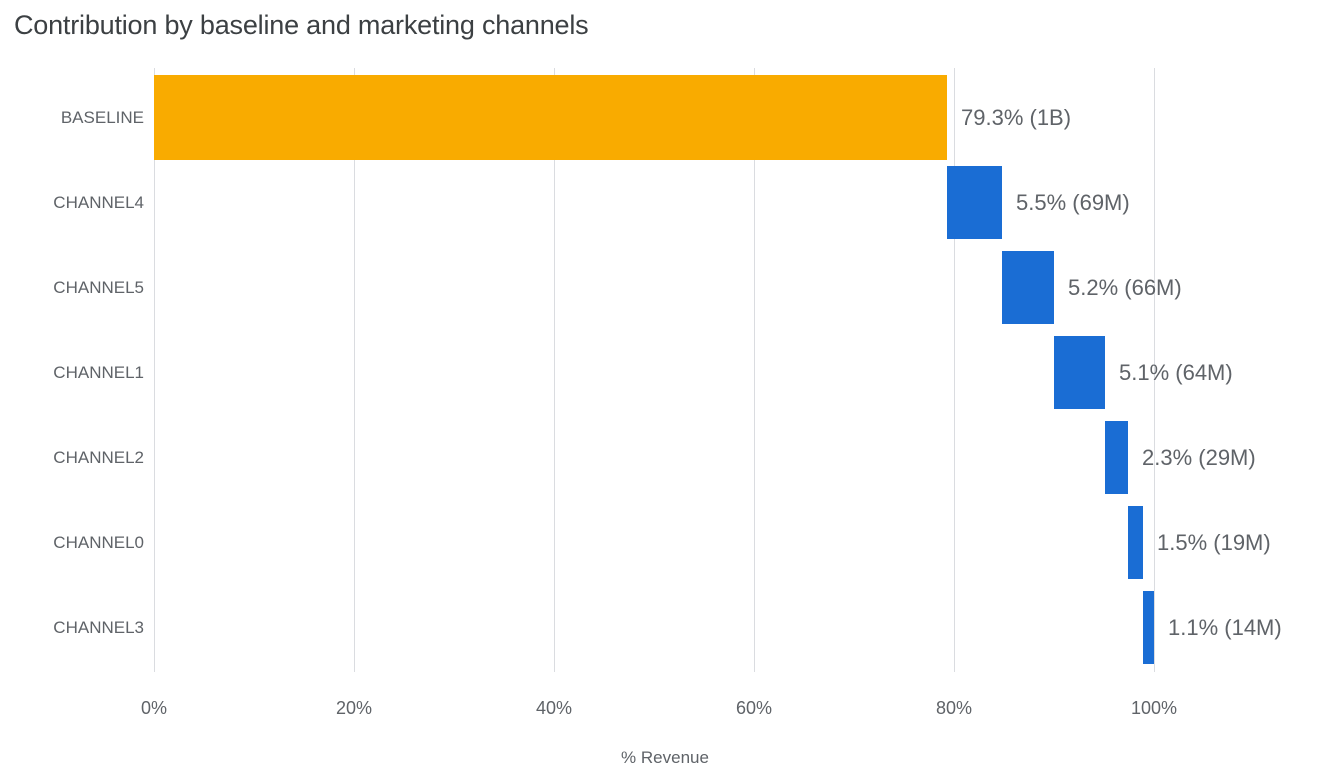 This screenshot has height=781, width=1330. What do you see at coordinates (1016, 117) in the screenshot?
I see `value-label-baseline: 79.3% (1B)` at bounding box center [1016, 117].